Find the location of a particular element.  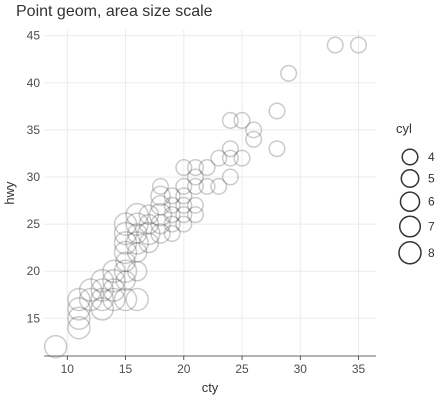

x-tick-label: 20 is located at coordinates (184, 369).